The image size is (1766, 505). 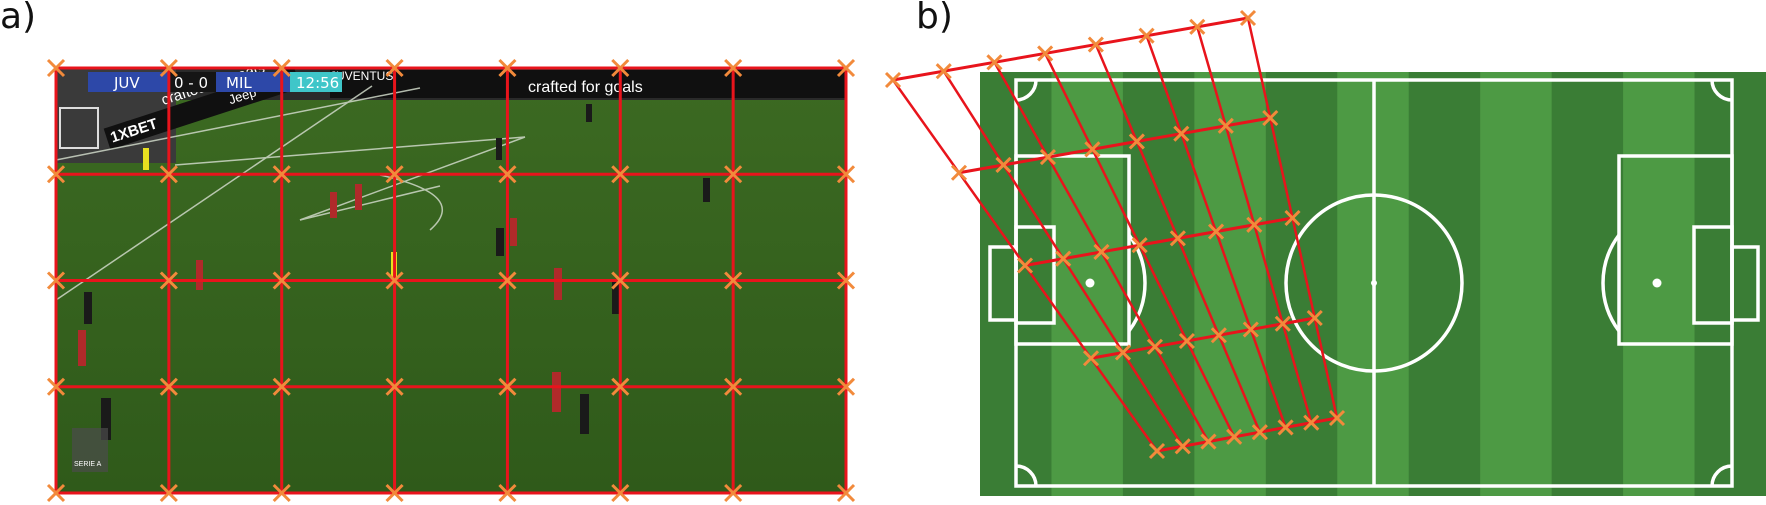 What do you see at coordinates (585, 87) in the screenshot?
I see `sponsor-1-text: crafted for goals` at bounding box center [585, 87].